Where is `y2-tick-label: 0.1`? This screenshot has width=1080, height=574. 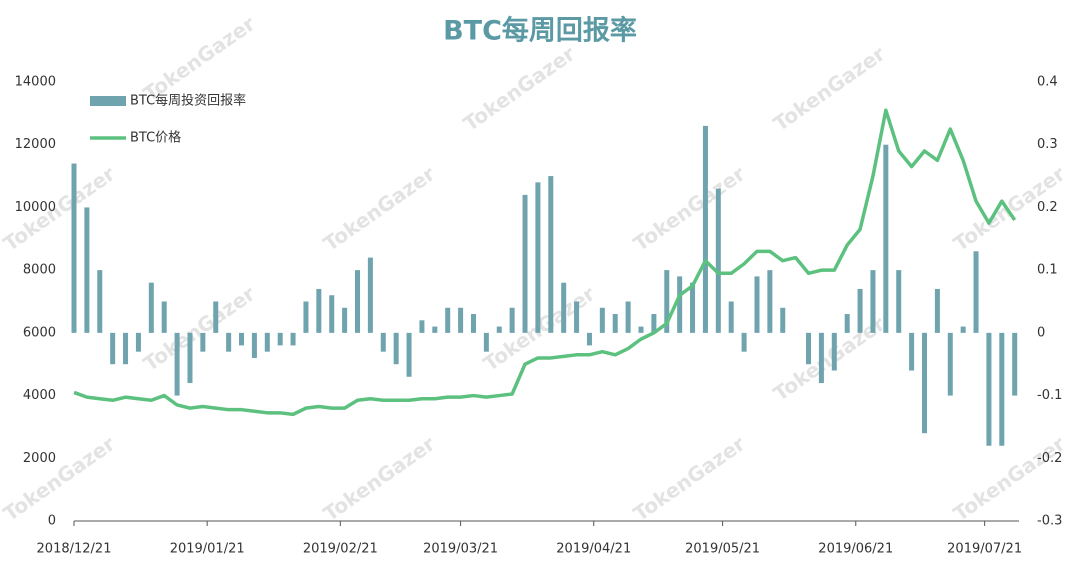 y2-tick-label: 0.1 is located at coordinates (1047, 270).